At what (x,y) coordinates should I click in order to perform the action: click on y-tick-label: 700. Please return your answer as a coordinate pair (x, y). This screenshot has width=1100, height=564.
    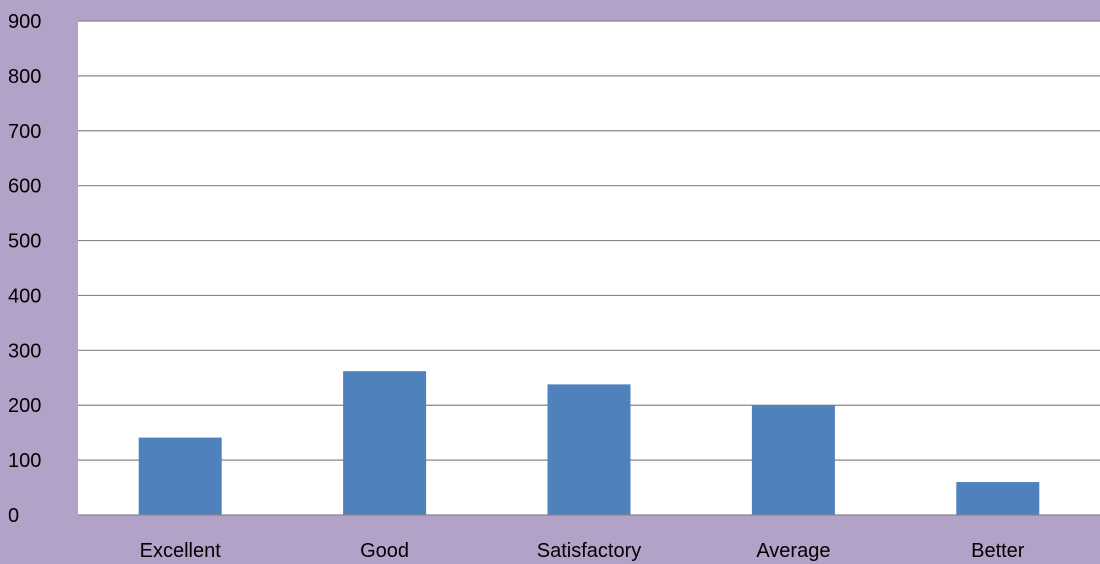
    Looking at the image, I should click on (24, 132).